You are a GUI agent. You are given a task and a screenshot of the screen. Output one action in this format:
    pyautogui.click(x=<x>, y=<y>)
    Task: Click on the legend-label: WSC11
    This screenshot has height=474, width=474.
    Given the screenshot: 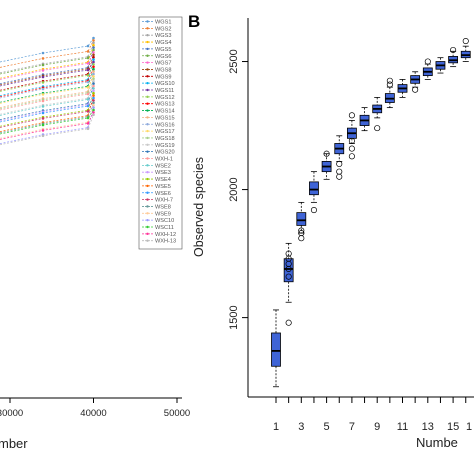 What is the action you would take?
    pyautogui.click(x=164, y=228)
    